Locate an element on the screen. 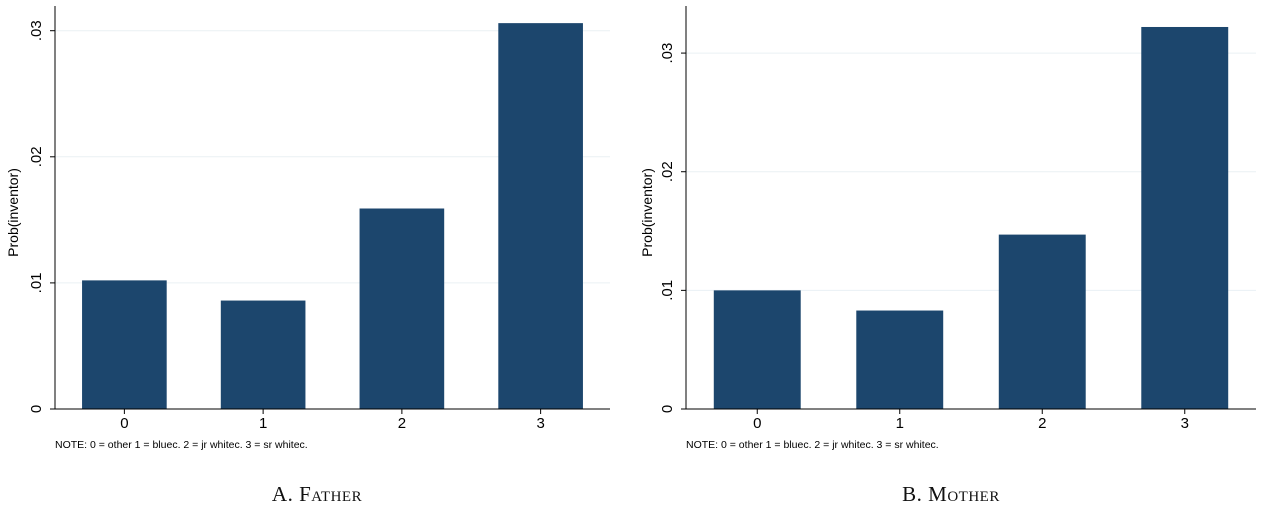 This screenshot has height=510, width=1268. caption-mother: B. Mother is located at coordinates (951, 494).